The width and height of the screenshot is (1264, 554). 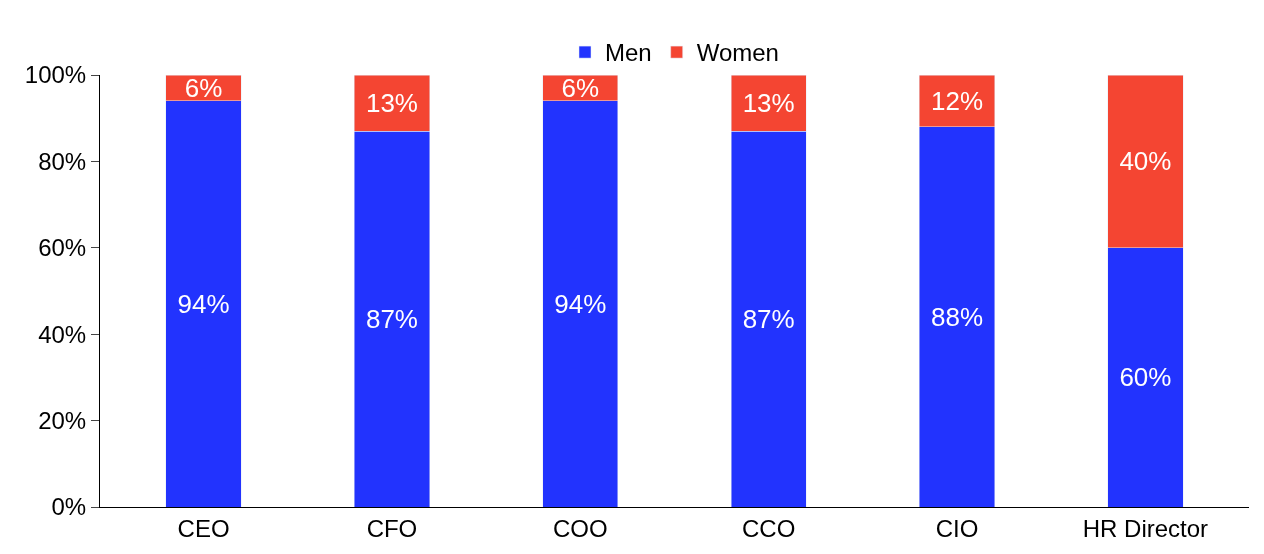 I want to click on legend-label: Women, so click(x=737, y=53).